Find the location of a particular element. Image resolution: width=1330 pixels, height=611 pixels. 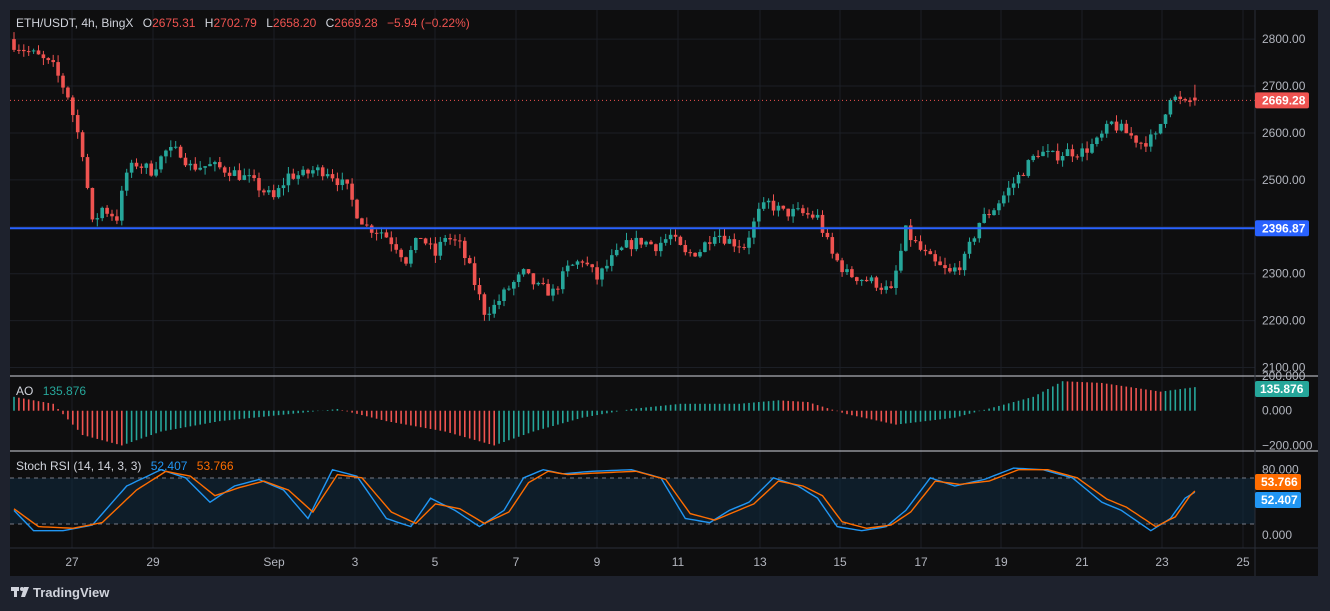

ao-tick-label: 200.000 is located at coordinates (1284, 376).